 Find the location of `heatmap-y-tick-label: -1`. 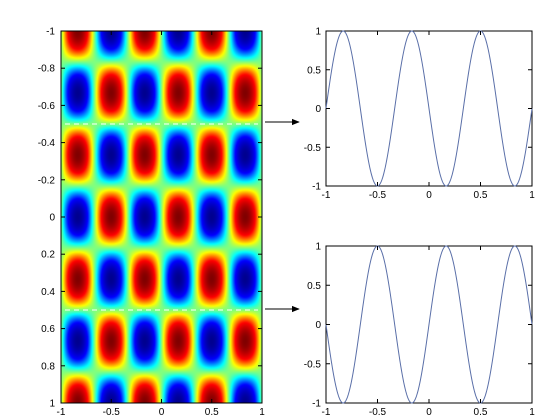

heatmap-y-tick-label: -1 is located at coordinates (50, 32).